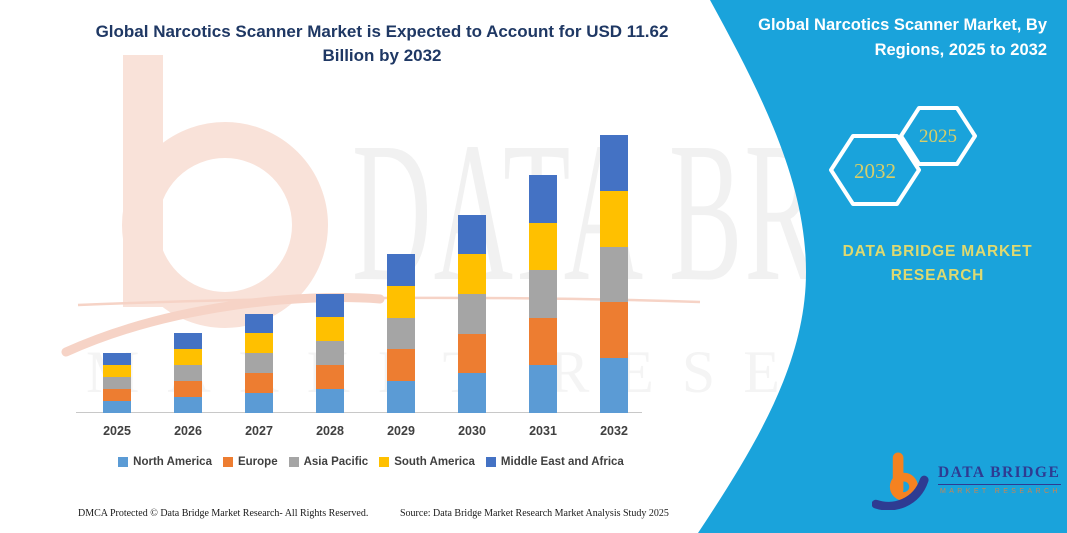 The width and height of the screenshot is (1067, 533). What do you see at coordinates (117, 431) in the screenshot?
I see `x-axis-label: 2025` at bounding box center [117, 431].